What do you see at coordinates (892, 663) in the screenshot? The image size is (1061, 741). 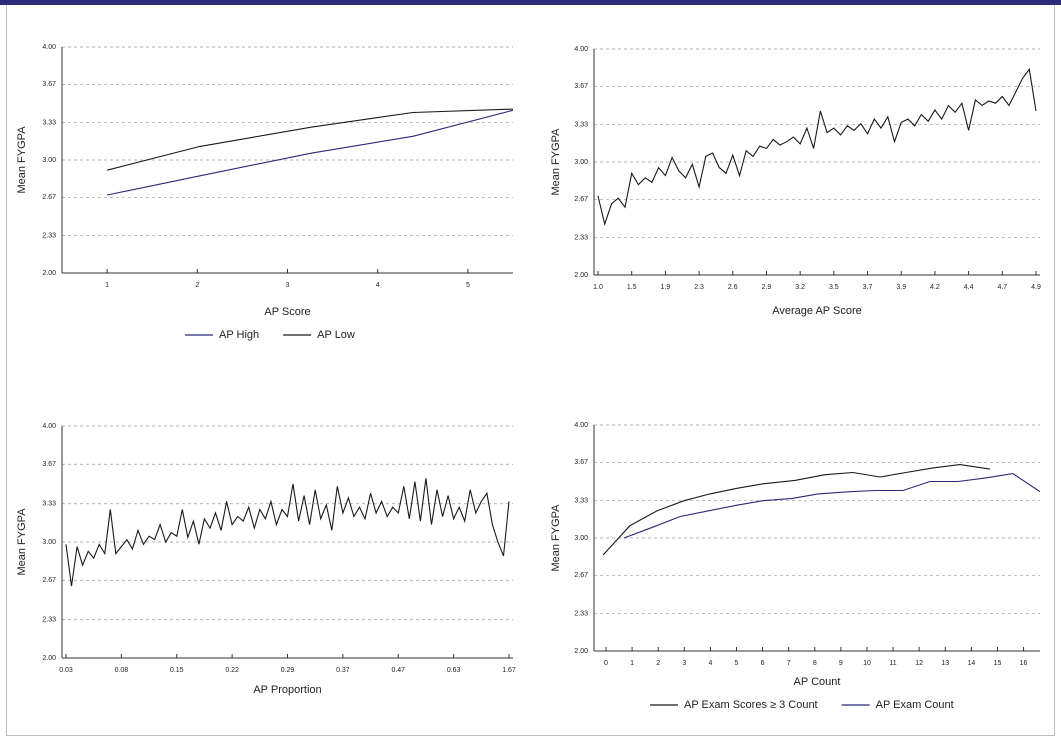 I see `x-tick-label: 11` at bounding box center [892, 663].